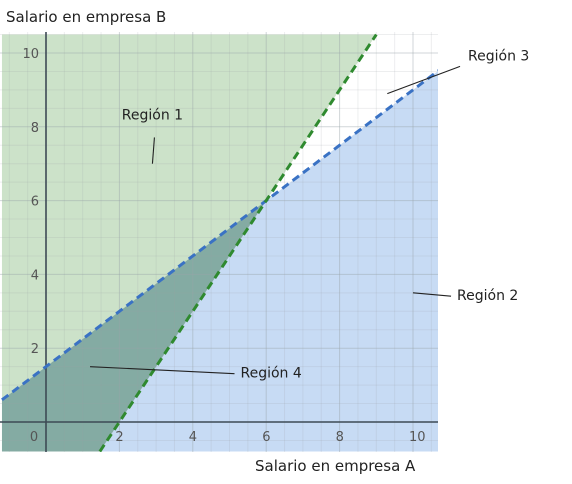  Describe the element at coordinates (30, 54) in the screenshot. I see `y-tick-label: 10` at that location.